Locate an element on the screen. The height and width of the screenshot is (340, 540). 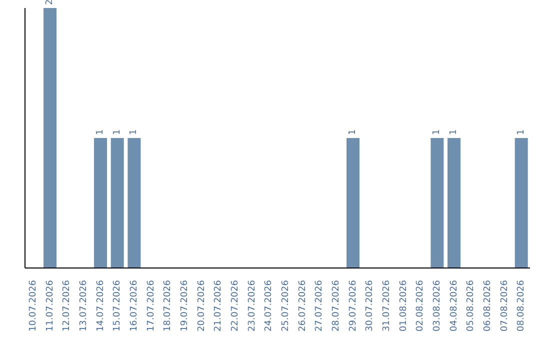
x-tick-label: 15.07.2026 is located at coordinates (117, 306).